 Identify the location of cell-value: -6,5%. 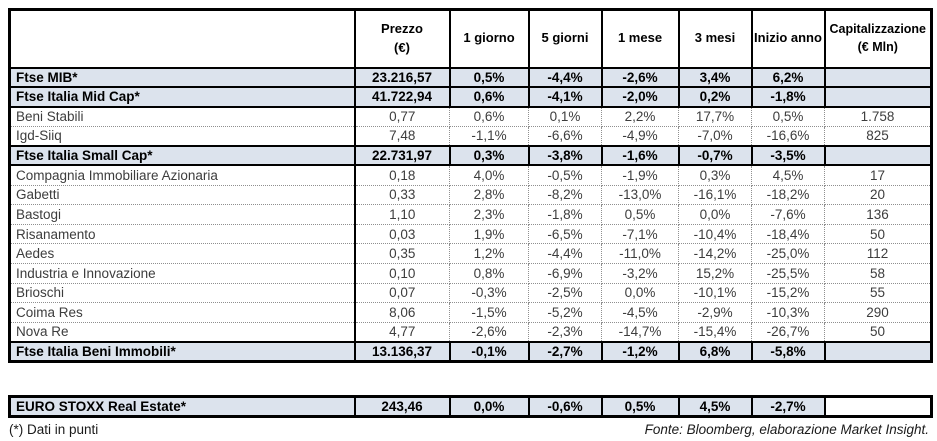
(565, 234).